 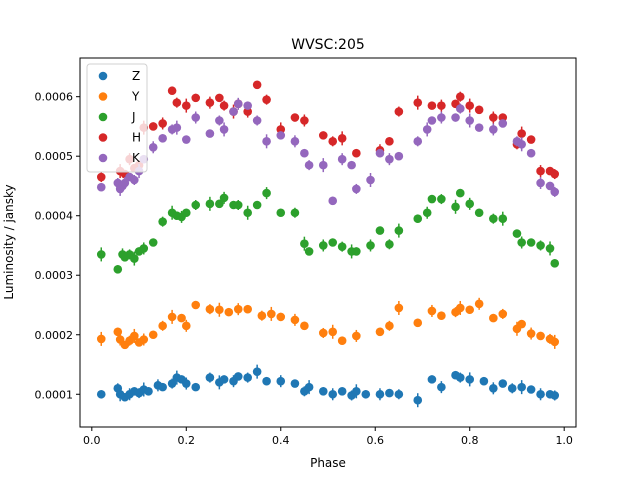 I want to click on x-tick-label: 1.0, so click(x=564, y=440).